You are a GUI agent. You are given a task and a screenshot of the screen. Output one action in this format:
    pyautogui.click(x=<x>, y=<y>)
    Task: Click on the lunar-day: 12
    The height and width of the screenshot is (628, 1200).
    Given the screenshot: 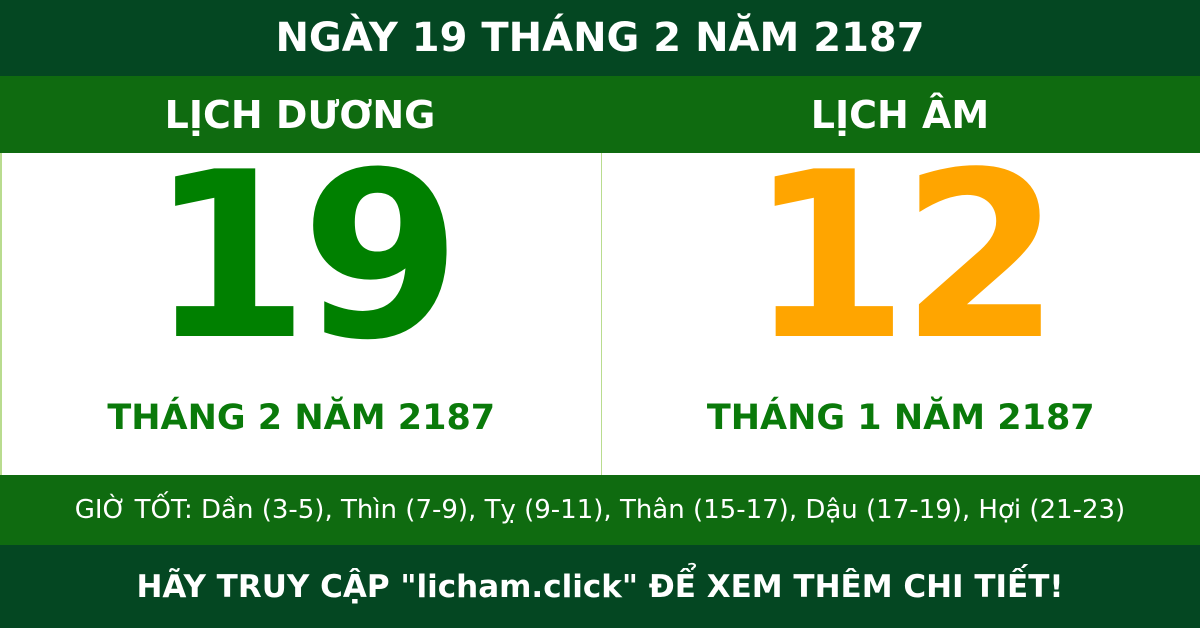 What is the action you would take?
    pyautogui.click(x=904, y=257)
    